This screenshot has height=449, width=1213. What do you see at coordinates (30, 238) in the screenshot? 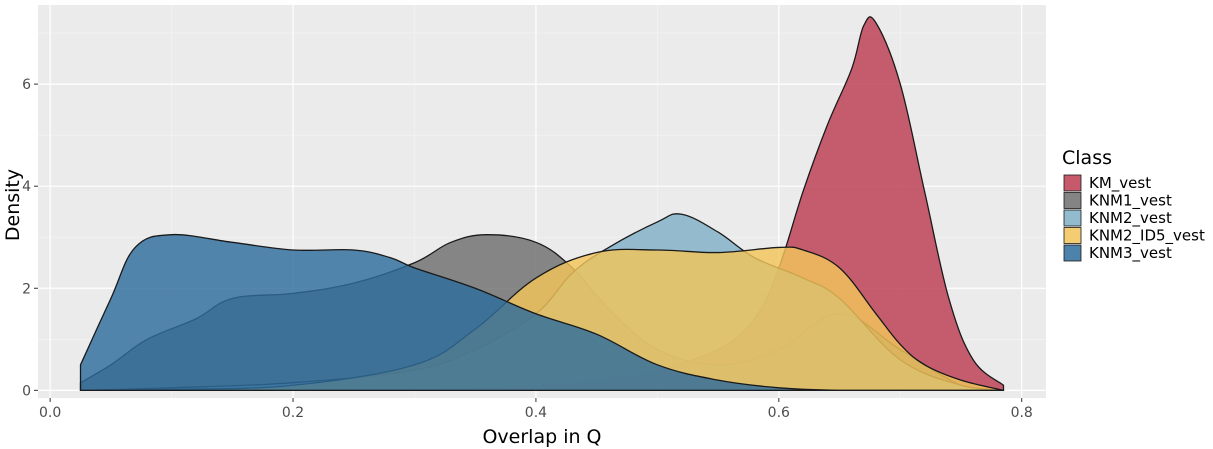
I see `y-axis: 0 2 4 6` at bounding box center [30, 238].